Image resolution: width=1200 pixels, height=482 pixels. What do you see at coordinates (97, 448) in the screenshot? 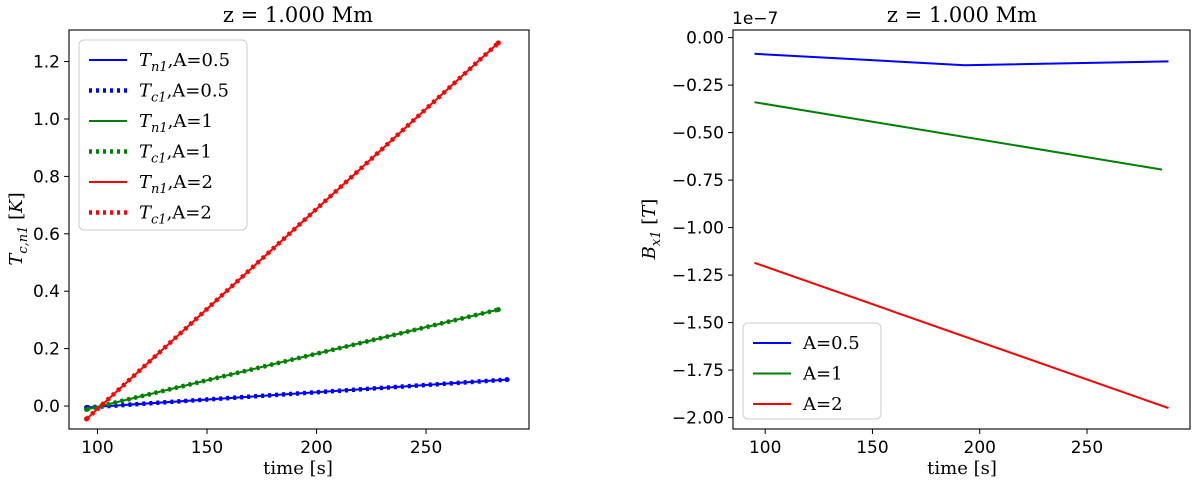
I see `left-x-tick-label: 100` at bounding box center [97, 448].